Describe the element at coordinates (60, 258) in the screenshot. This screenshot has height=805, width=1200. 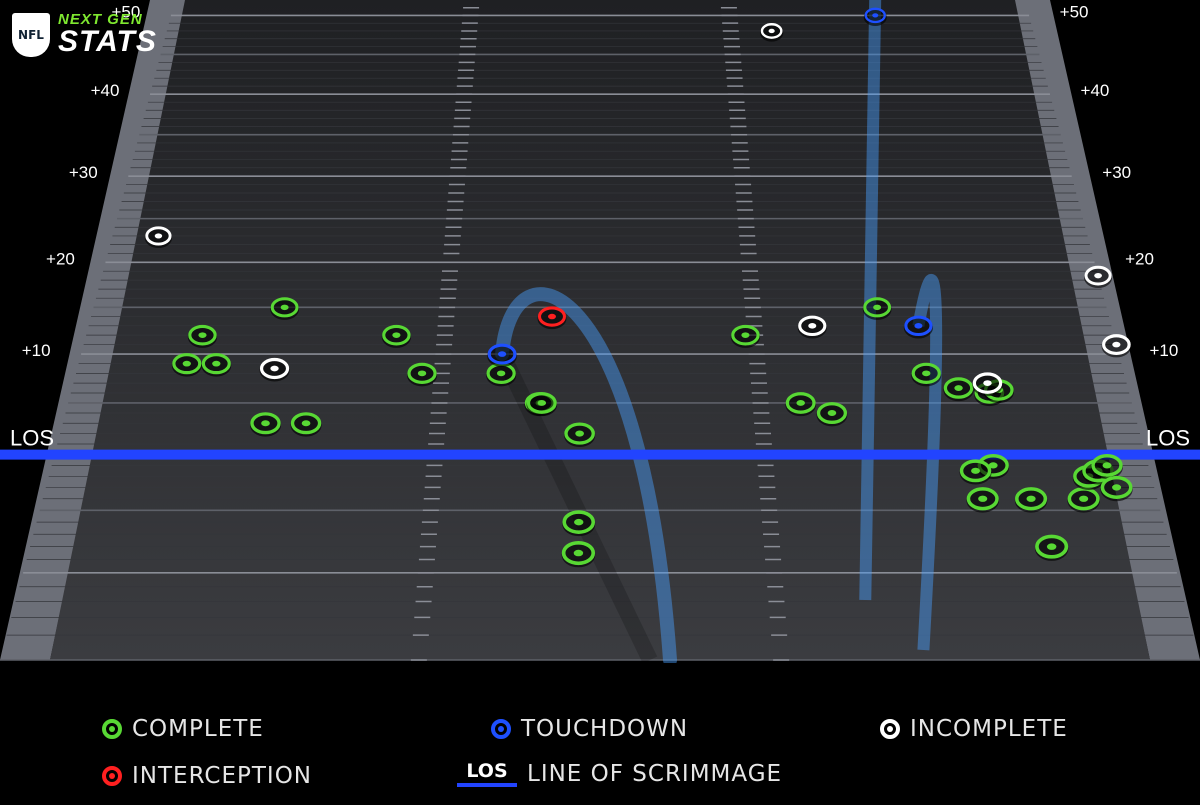
I see `yard-label-left: +20` at that location.